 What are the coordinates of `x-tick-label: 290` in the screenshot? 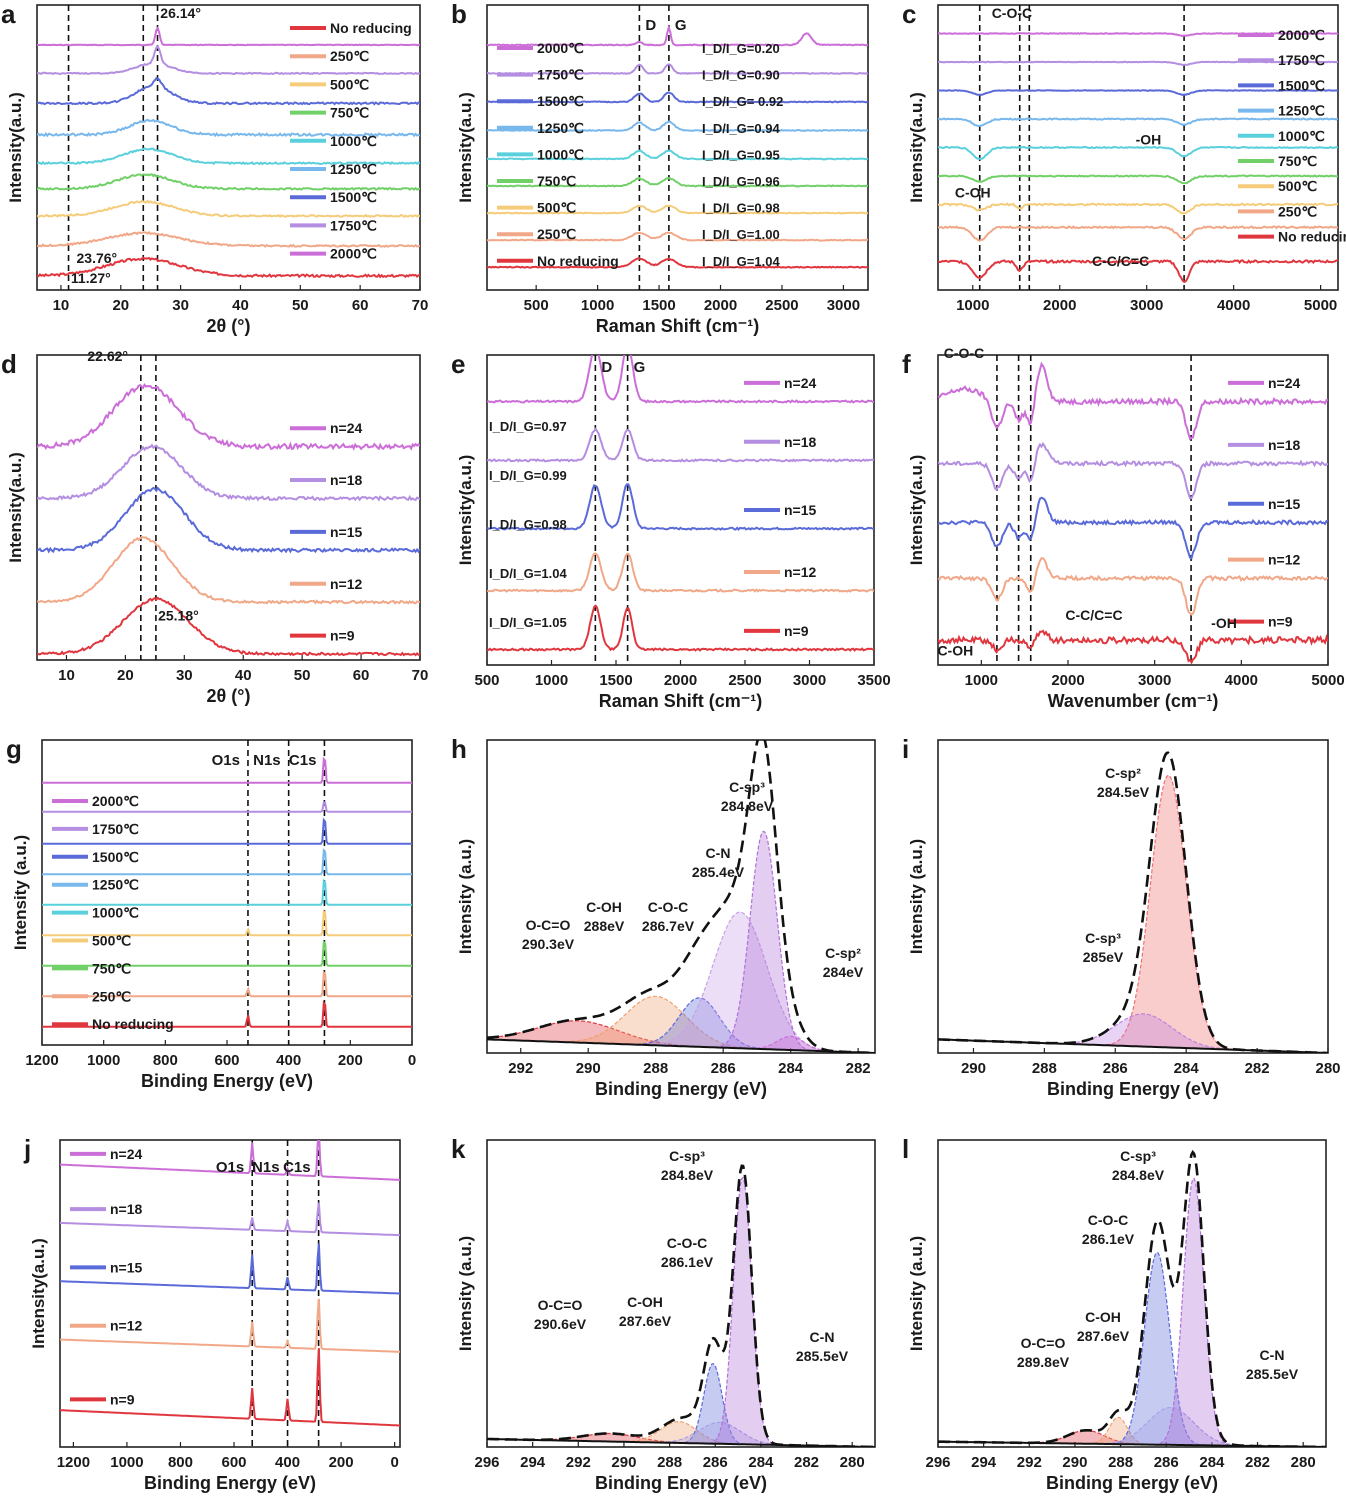 It's located at (973, 1068).